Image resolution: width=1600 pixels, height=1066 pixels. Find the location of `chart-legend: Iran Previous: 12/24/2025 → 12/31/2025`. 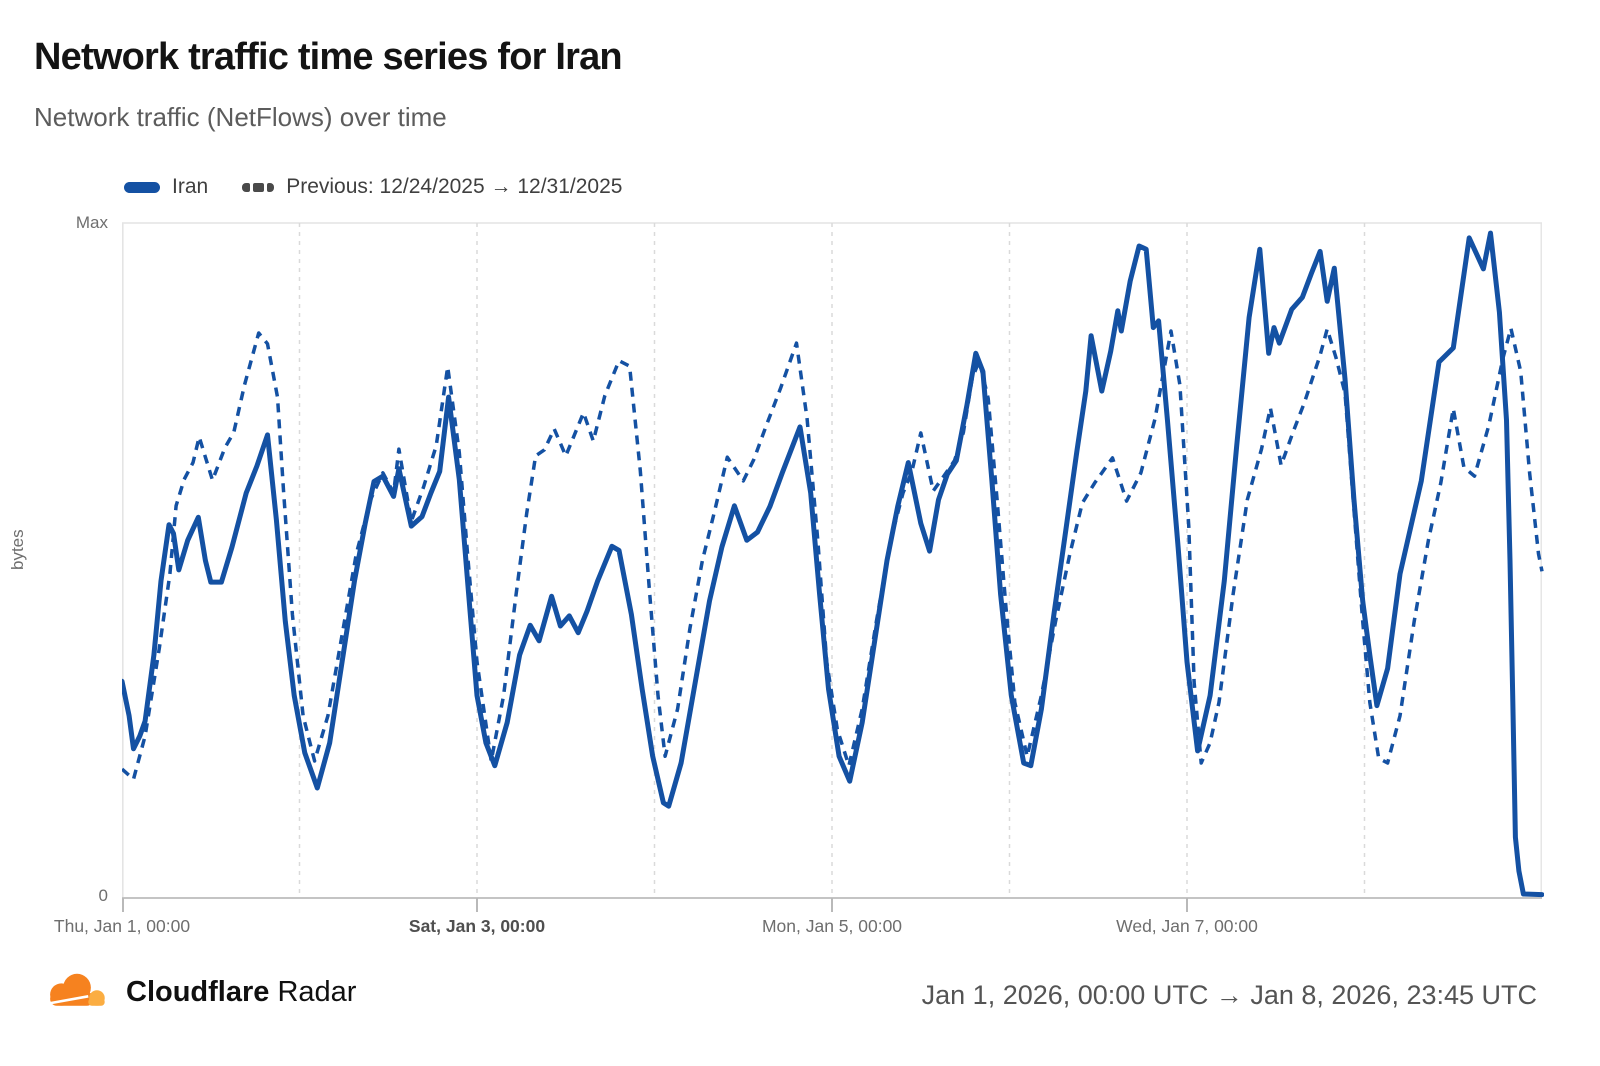

chart-legend: Iran Previous: 12/24/2025 → 12/31/2025 is located at coordinates (373, 187).